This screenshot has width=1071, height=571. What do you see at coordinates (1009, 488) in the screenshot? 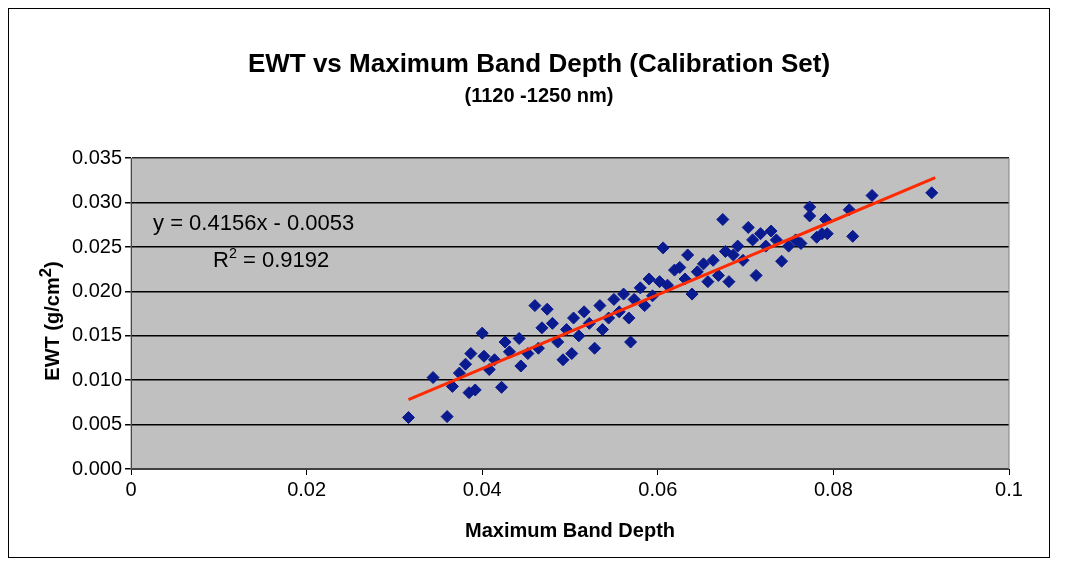
I see `x-tick-label: 0.1` at bounding box center [1009, 488].